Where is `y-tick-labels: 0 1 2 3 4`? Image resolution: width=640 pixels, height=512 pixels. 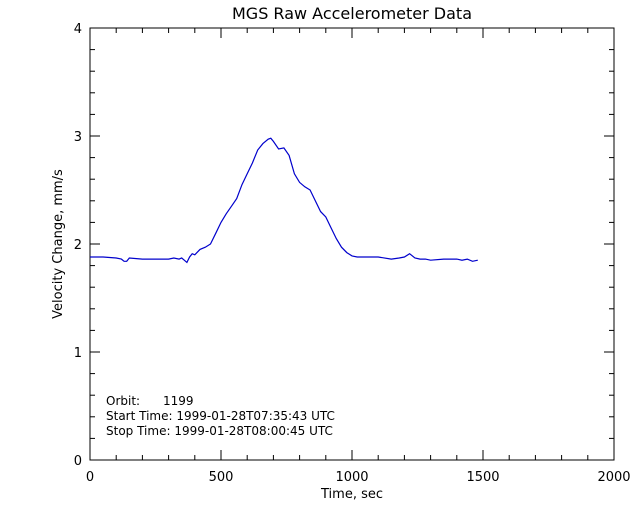
y-tick-labels: 0 1 2 3 4 is located at coordinates (78, 245).